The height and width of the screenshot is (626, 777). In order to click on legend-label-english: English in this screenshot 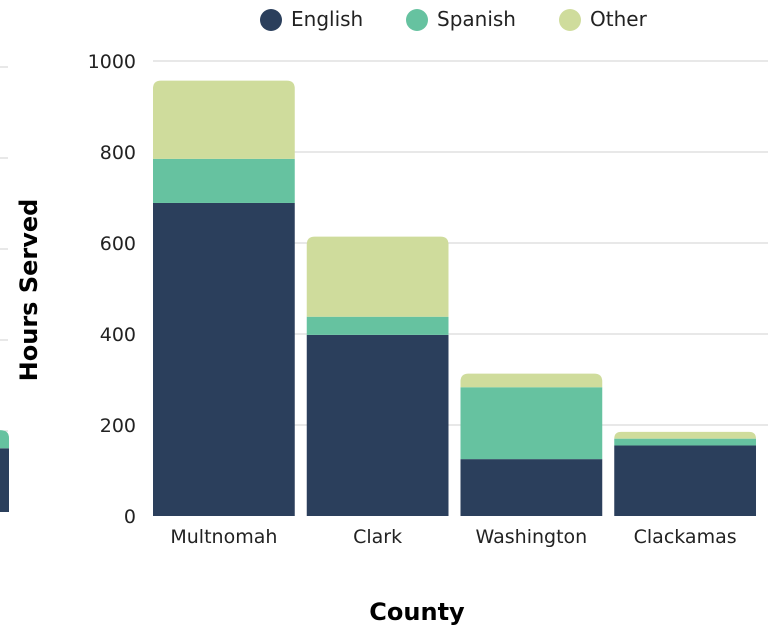, I will do `click(327, 19)`.